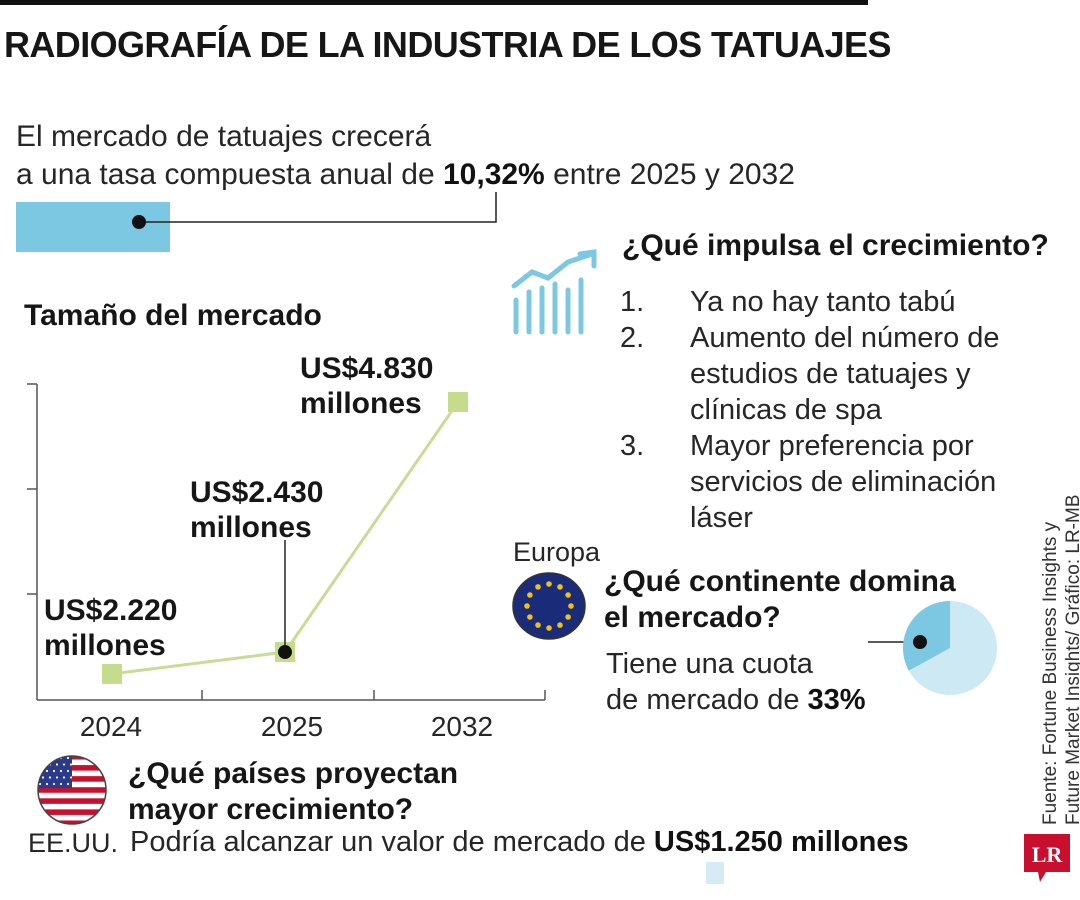 The image size is (1080, 900). Describe the element at coordinates (72, 790) in the screenshot. I see `us-flag-icon` at that location.